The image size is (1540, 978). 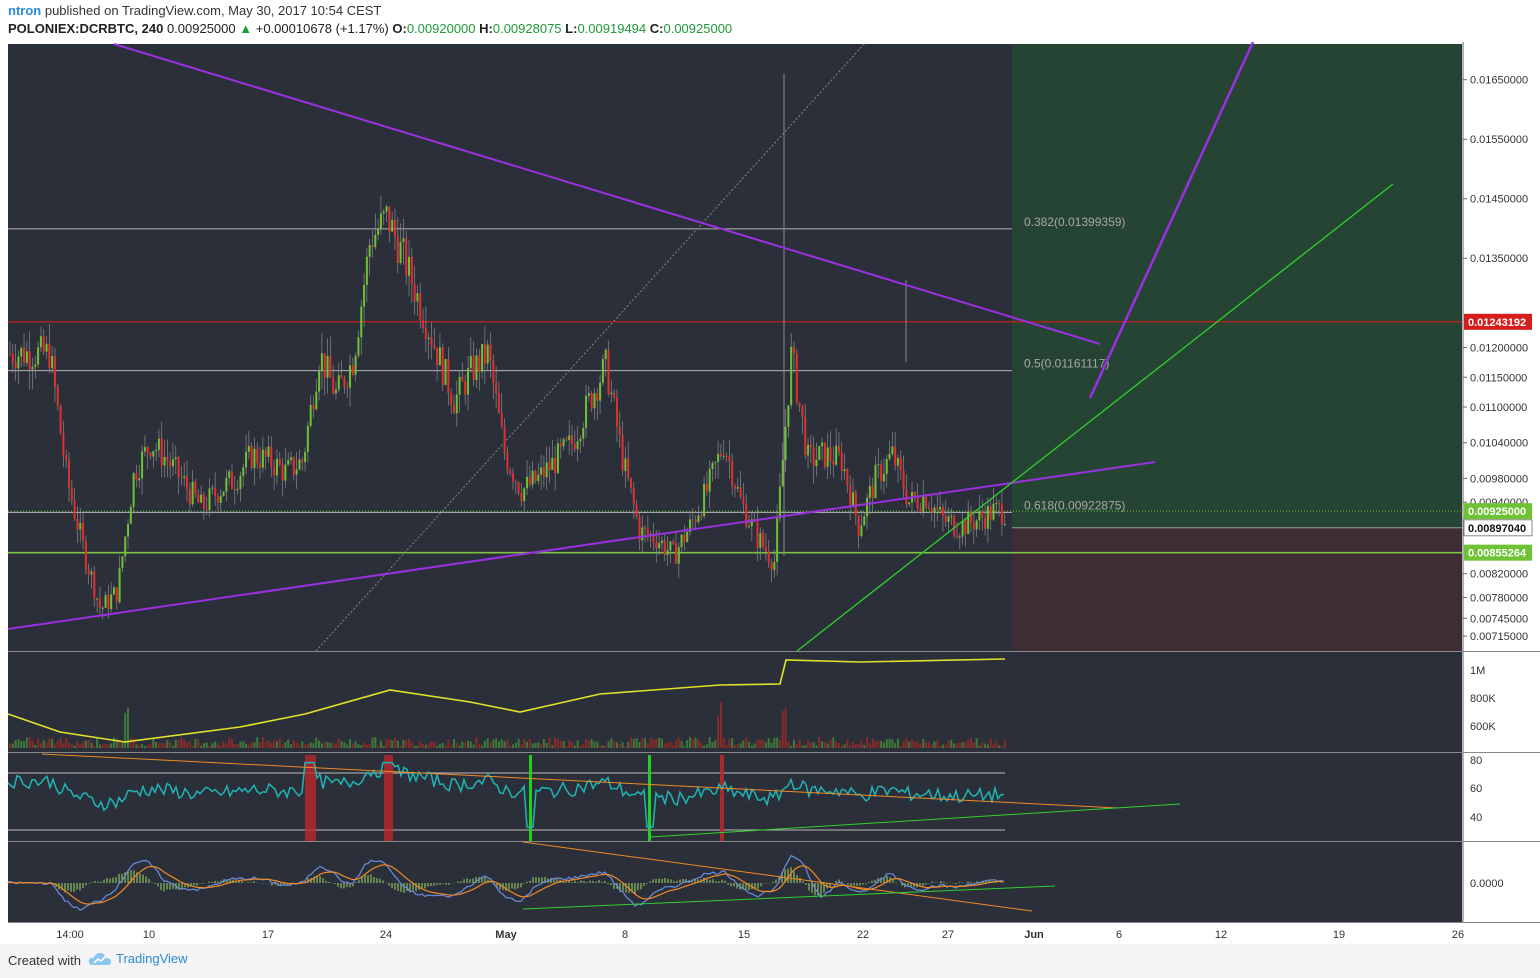 I want to click on last-price: 0.00925000, so click(x=201, y=28).